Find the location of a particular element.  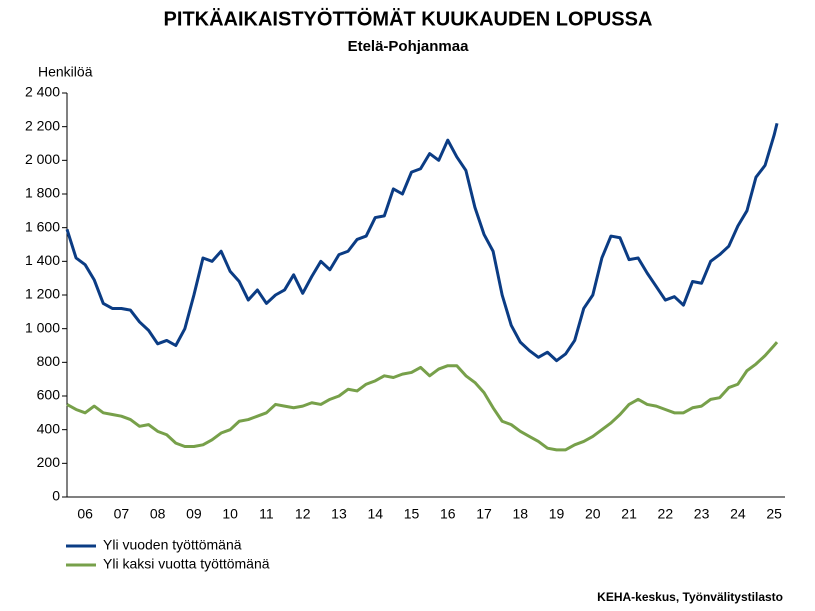

x-tick-label: 18 is located at coordinates (520, 514).